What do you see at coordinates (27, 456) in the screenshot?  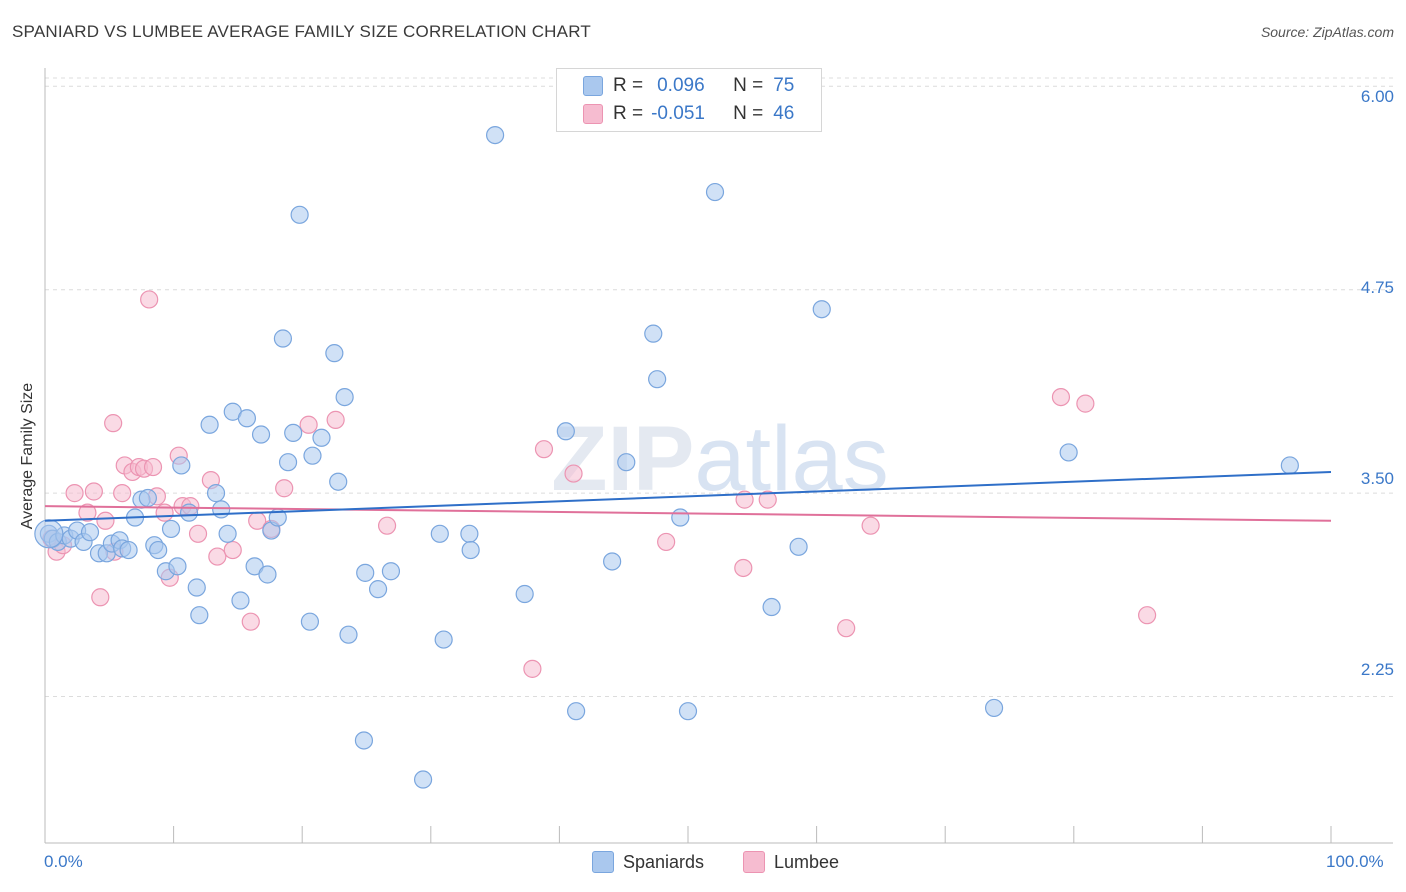 I see `y-axis-label: Average Family Size` at bounding box center [27, 456].